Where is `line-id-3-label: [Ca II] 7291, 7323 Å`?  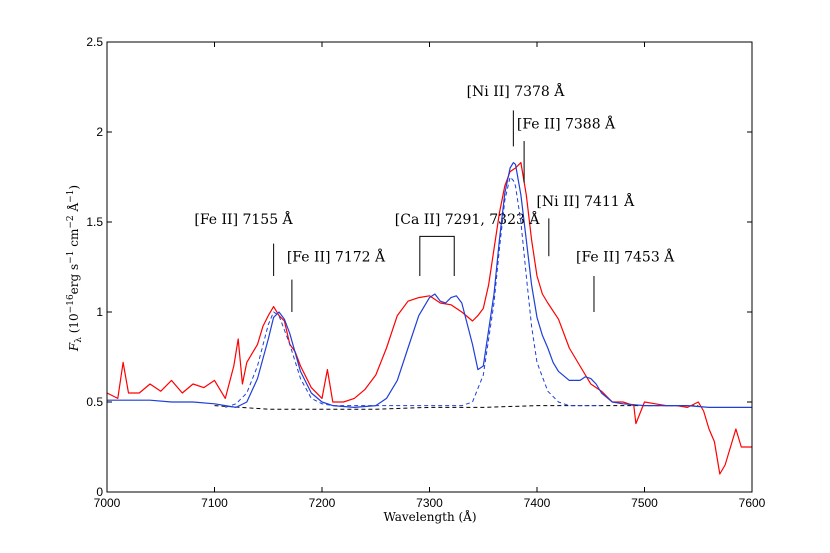 line-id-3-label: [Ca II] 7291, 7323 Å is located at coordinates (468, 219).